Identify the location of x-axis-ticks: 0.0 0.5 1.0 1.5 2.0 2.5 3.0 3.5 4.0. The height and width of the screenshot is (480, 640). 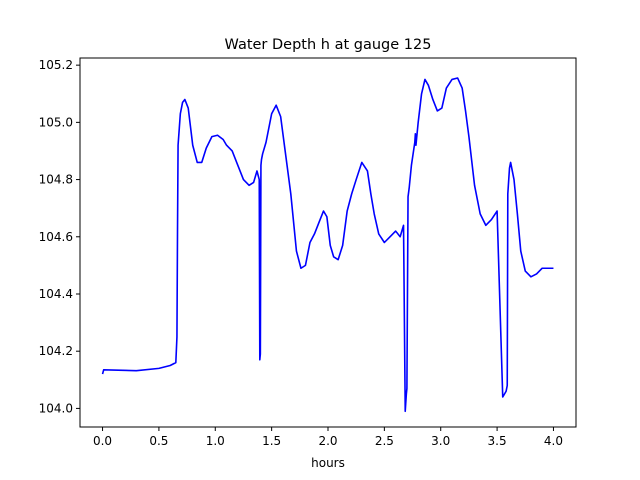
(328, 437).